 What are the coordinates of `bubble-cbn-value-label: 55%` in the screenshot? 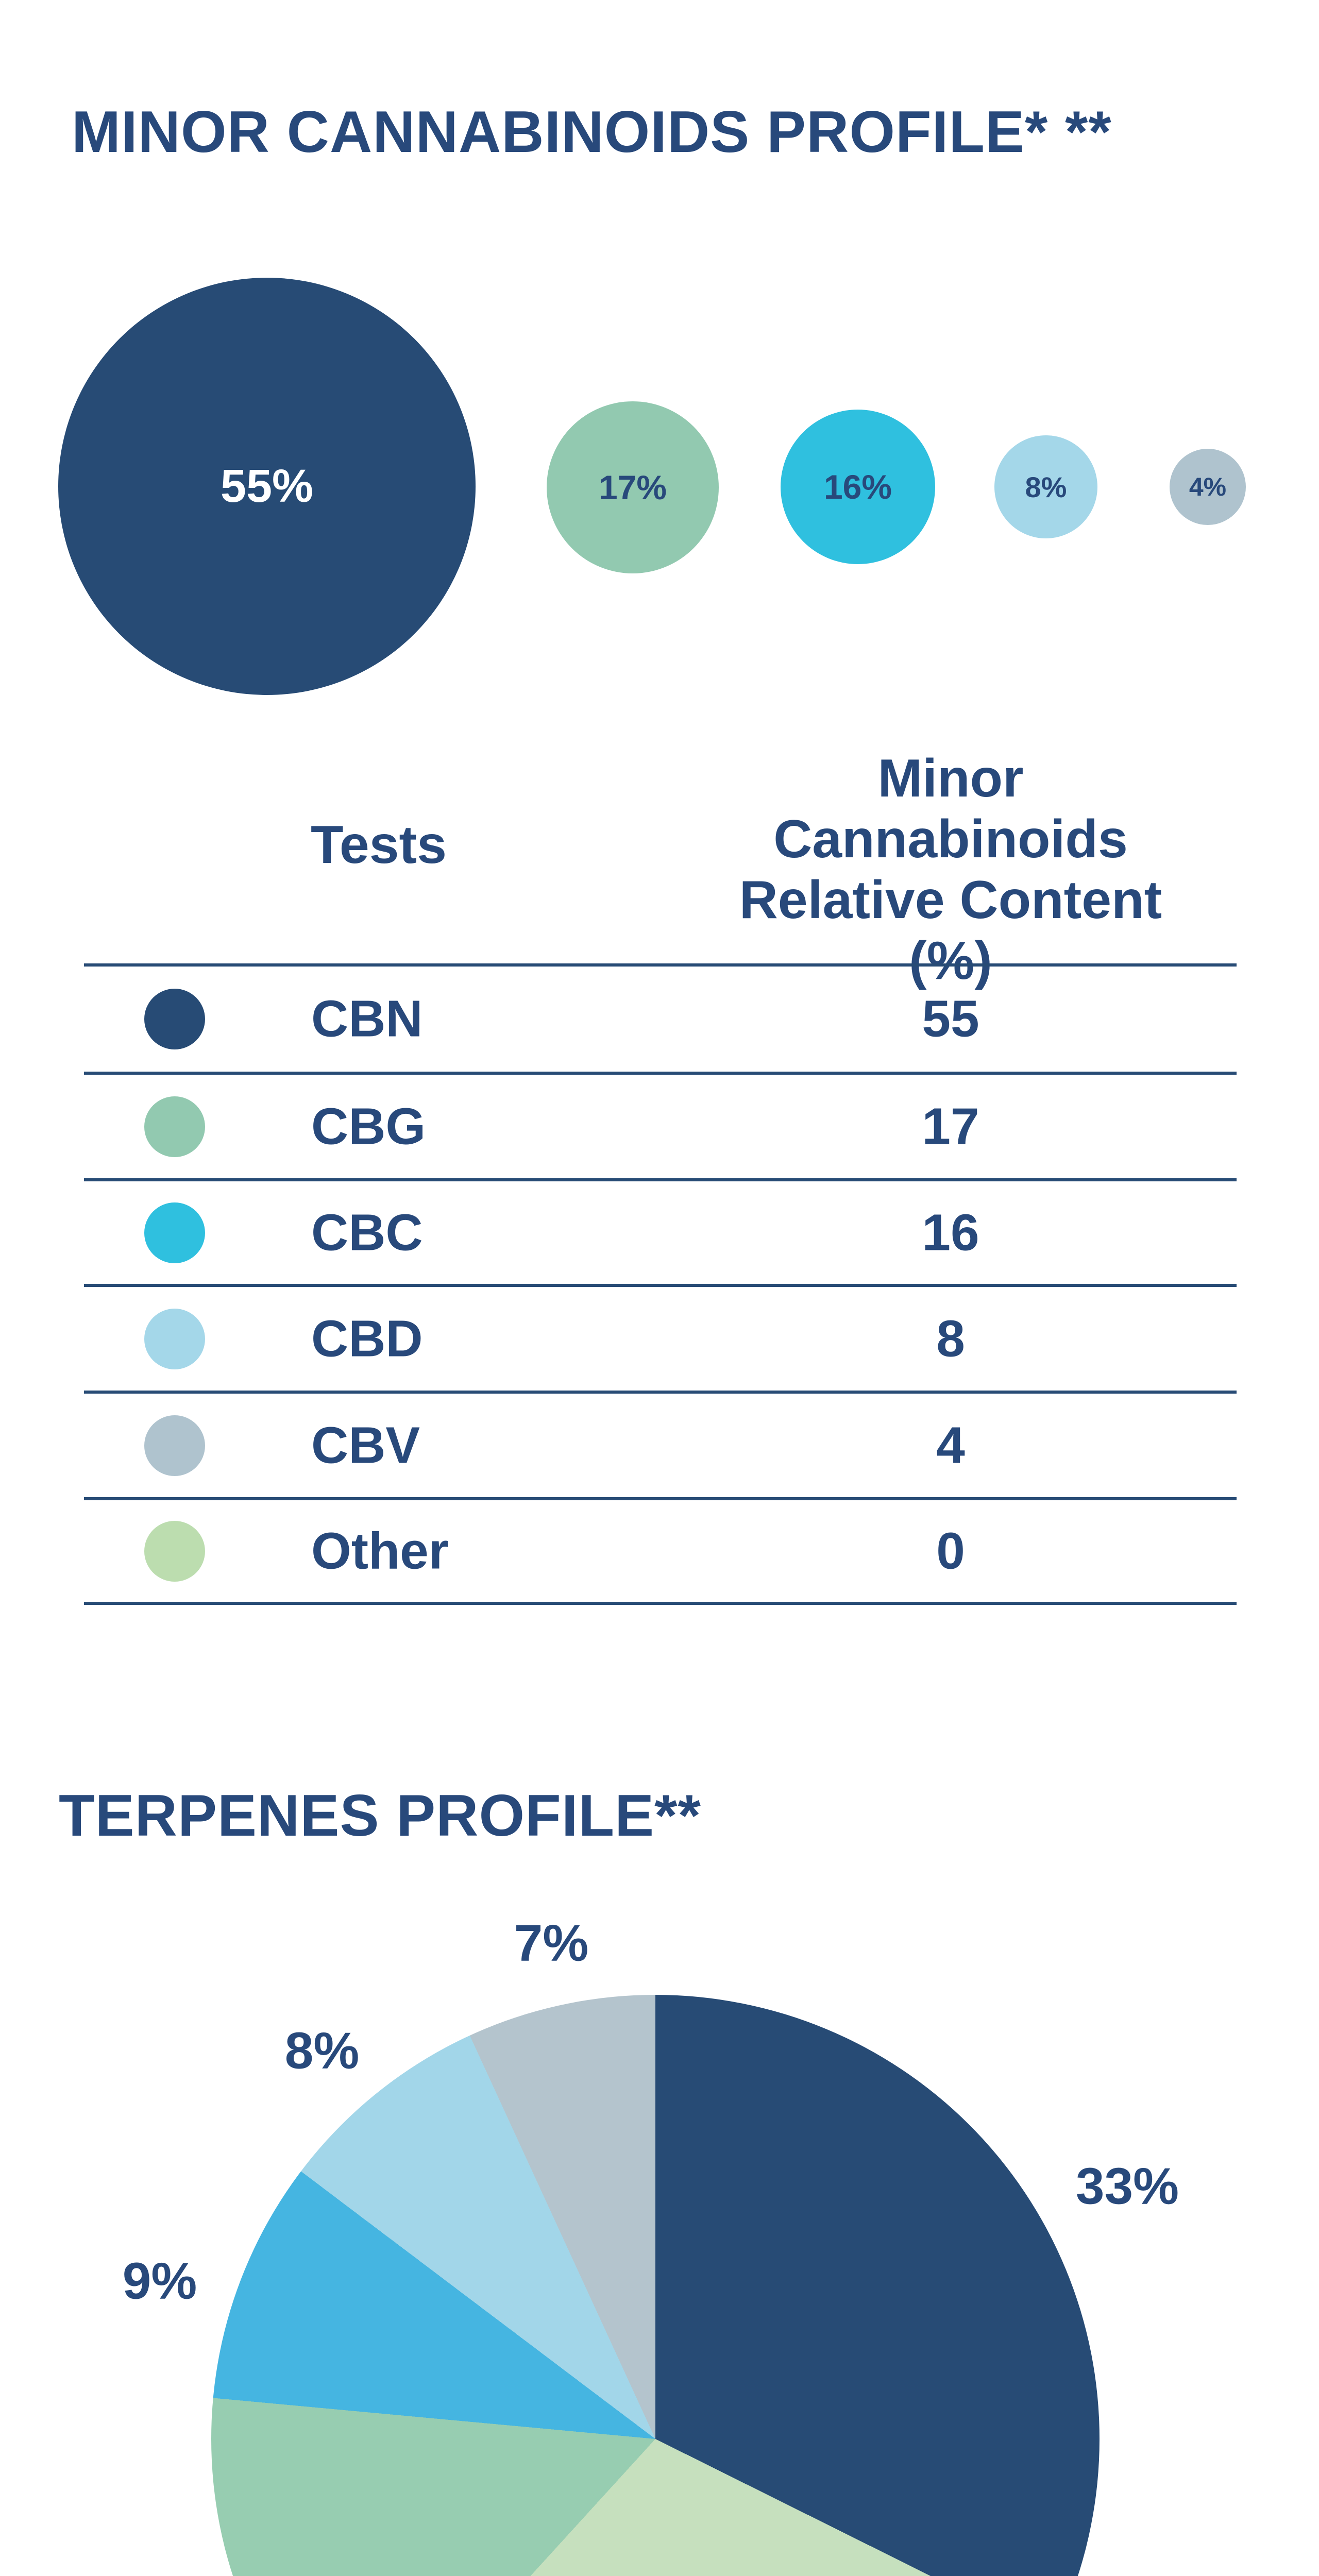 It's located at (267, 486).